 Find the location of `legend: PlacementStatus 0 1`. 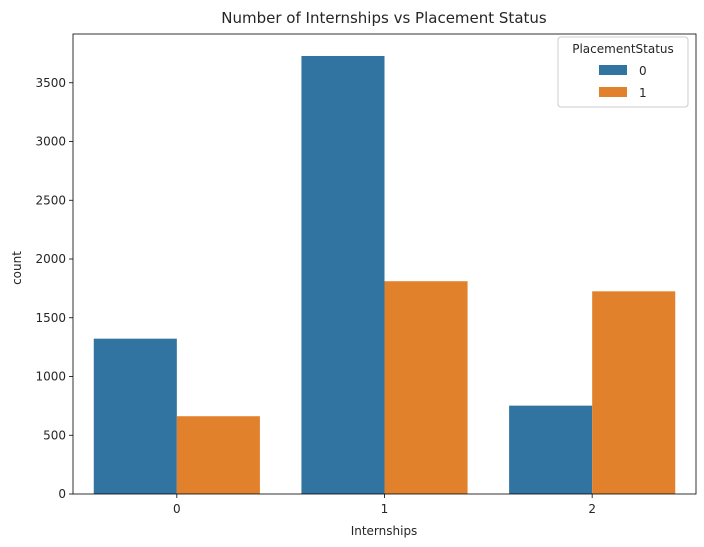

legend: PlacementStatus 0 1 is located at coordinates (623, 72).